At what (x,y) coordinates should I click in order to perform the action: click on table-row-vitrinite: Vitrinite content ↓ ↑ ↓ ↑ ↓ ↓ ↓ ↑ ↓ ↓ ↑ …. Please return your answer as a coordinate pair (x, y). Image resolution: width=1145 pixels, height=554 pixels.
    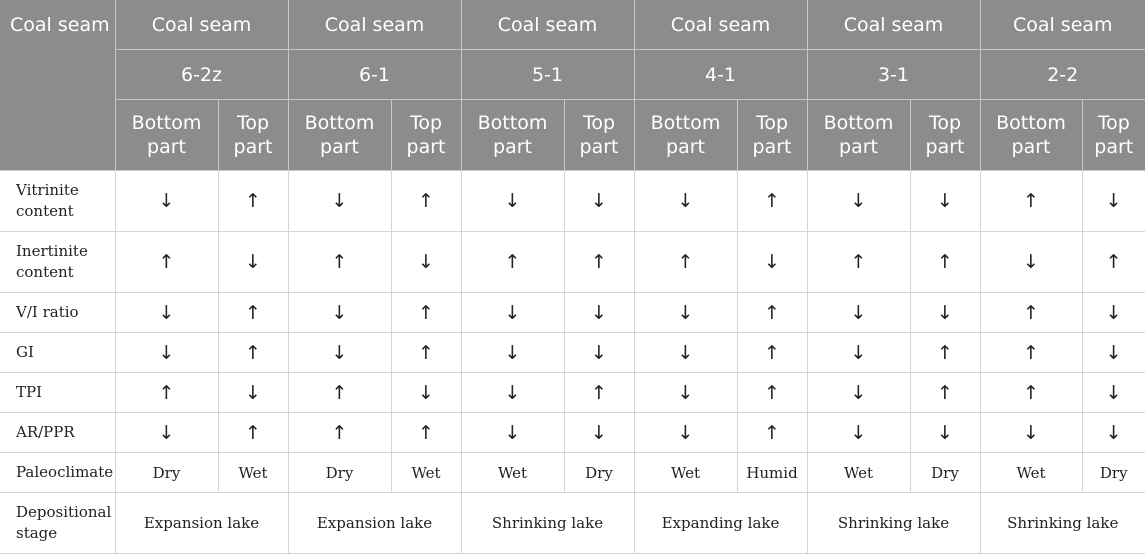
    Looking at the image, I should click on (572, 201).